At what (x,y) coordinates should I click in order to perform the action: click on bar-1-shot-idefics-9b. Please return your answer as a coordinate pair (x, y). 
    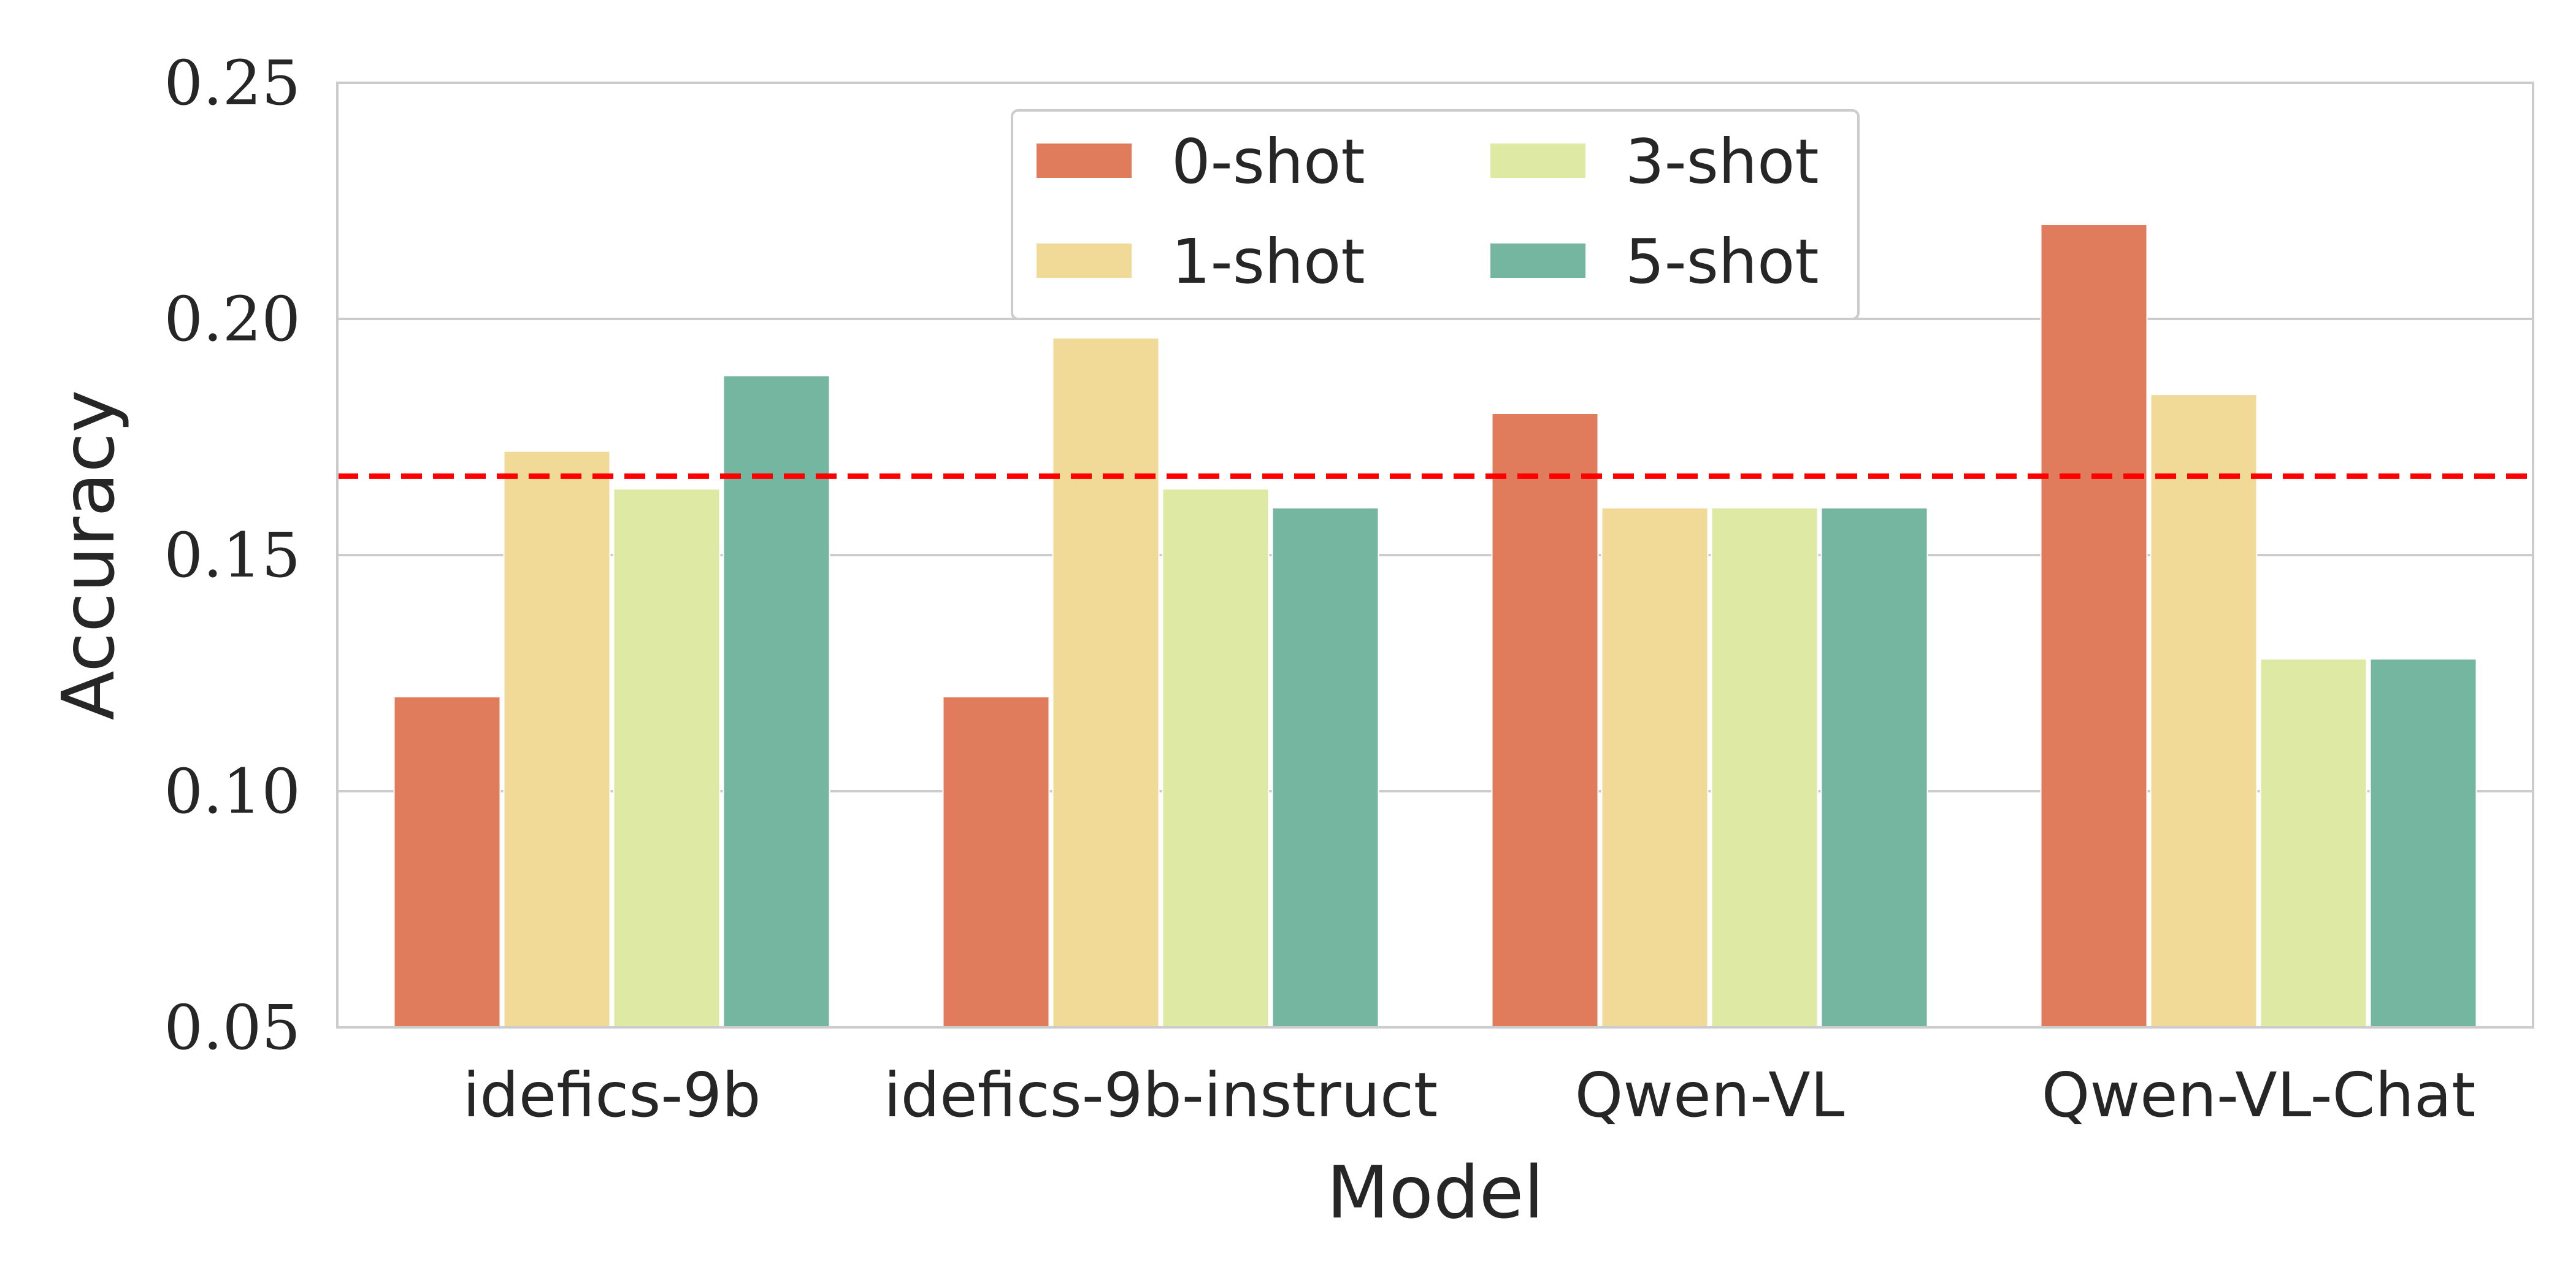
    Looking at the image, I should click on (557, 739).